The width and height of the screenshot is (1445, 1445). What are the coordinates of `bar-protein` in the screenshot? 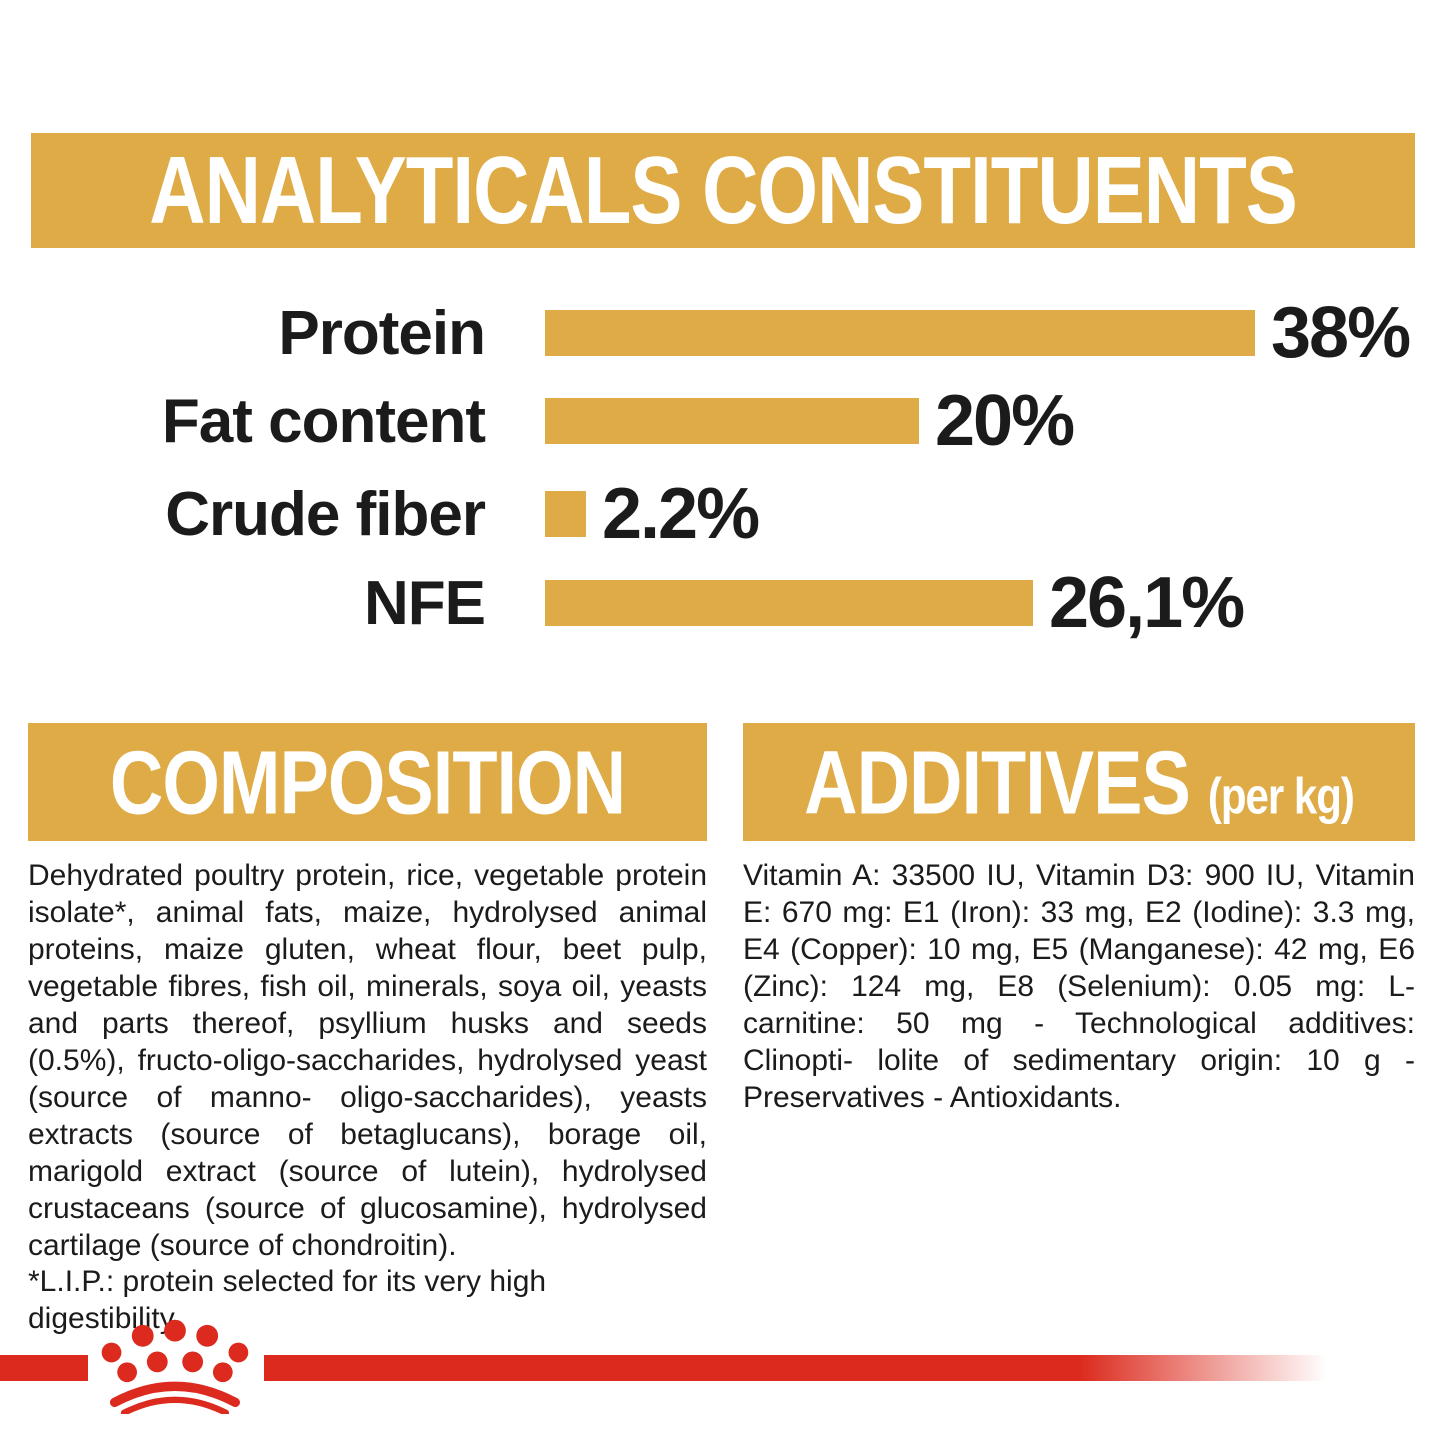 It's located at (900, 333).